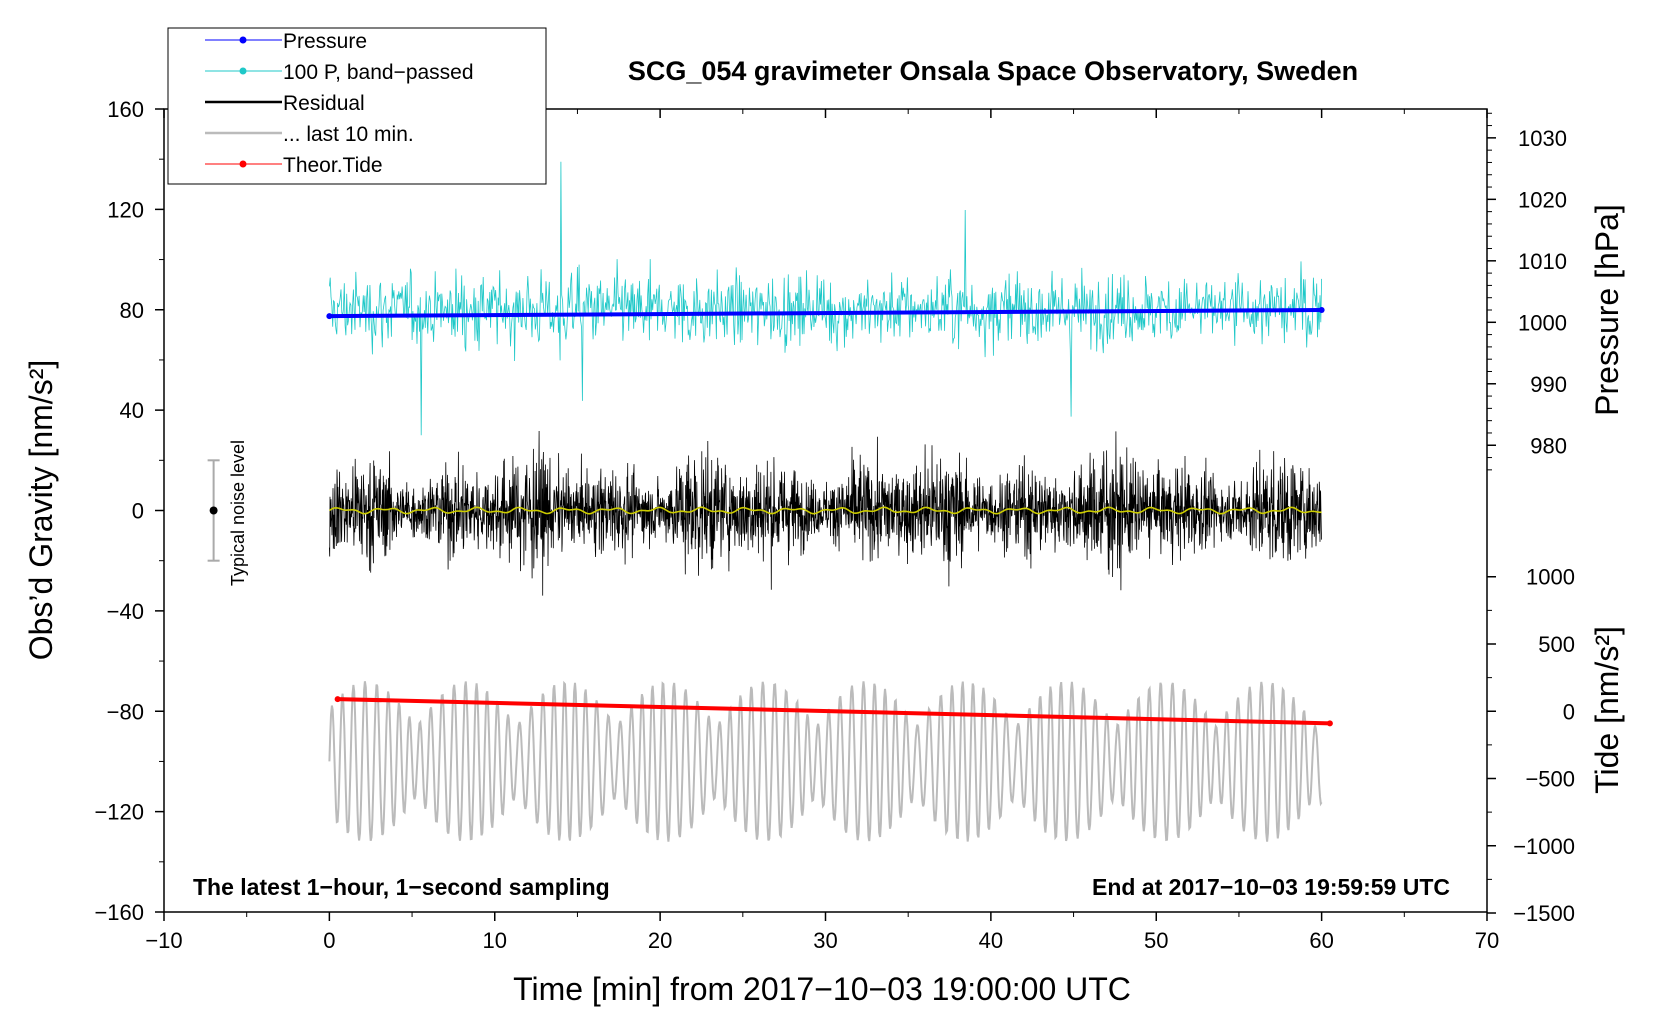  I want to click on tide-tick-label: −1000, so click(1544, 846).